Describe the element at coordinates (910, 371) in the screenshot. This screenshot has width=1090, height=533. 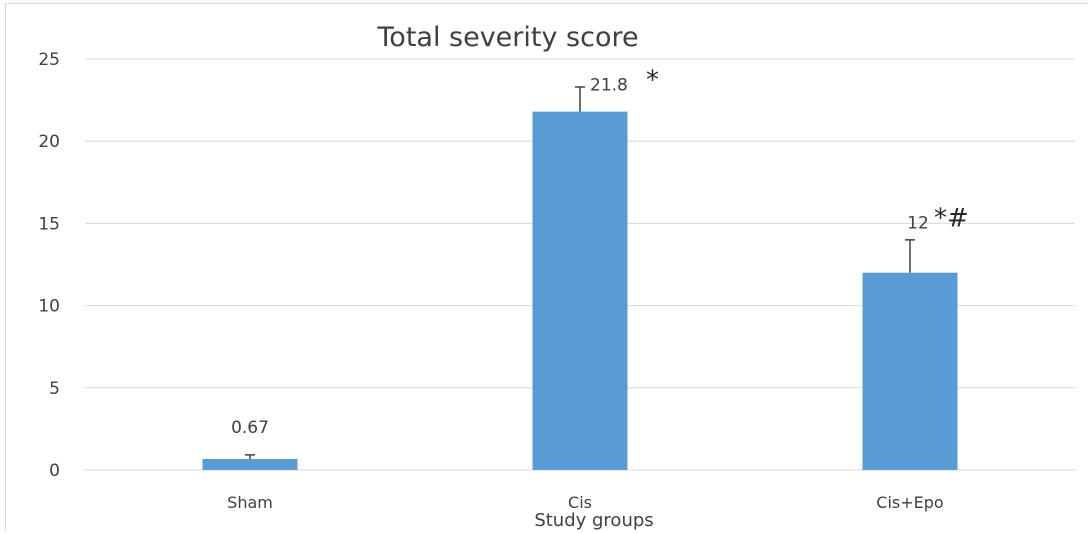
I see `bar-cis-epo` at that location.